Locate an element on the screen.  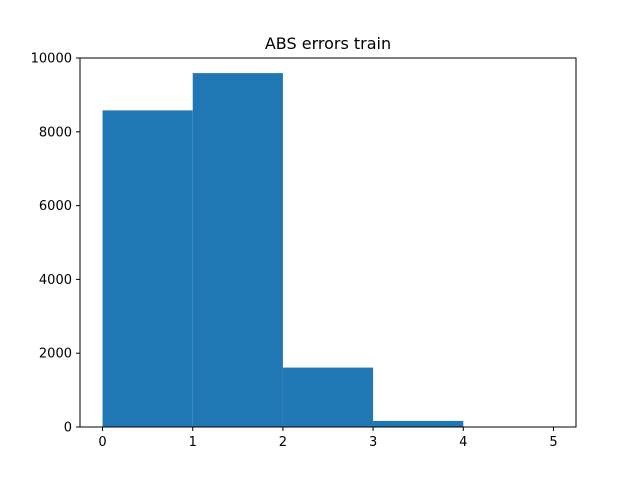
y-tick-label: 4000 is located at coordinates (55, 280).